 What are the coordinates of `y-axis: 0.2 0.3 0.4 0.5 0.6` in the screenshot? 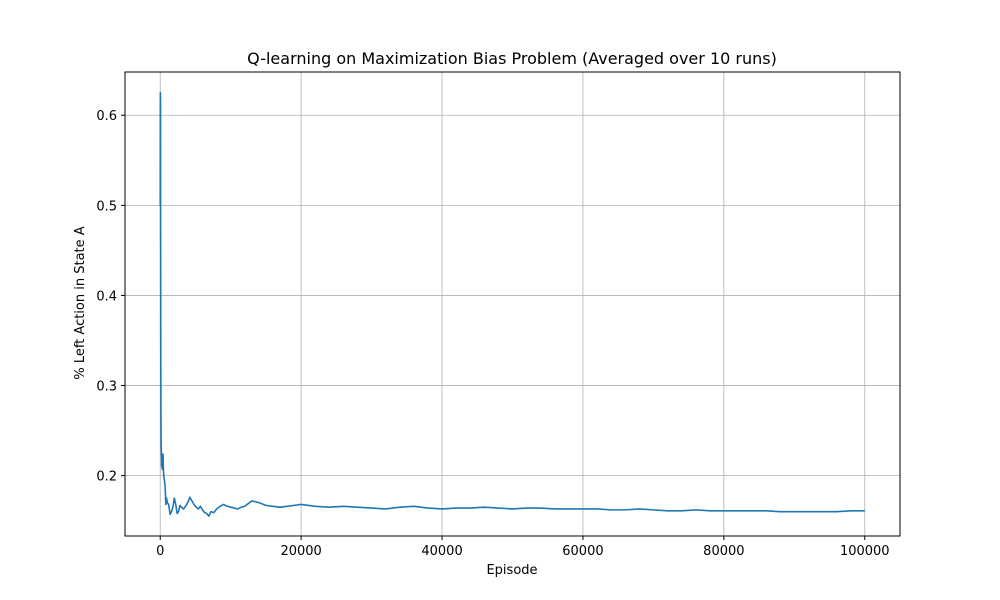 It's located at (110, 297).